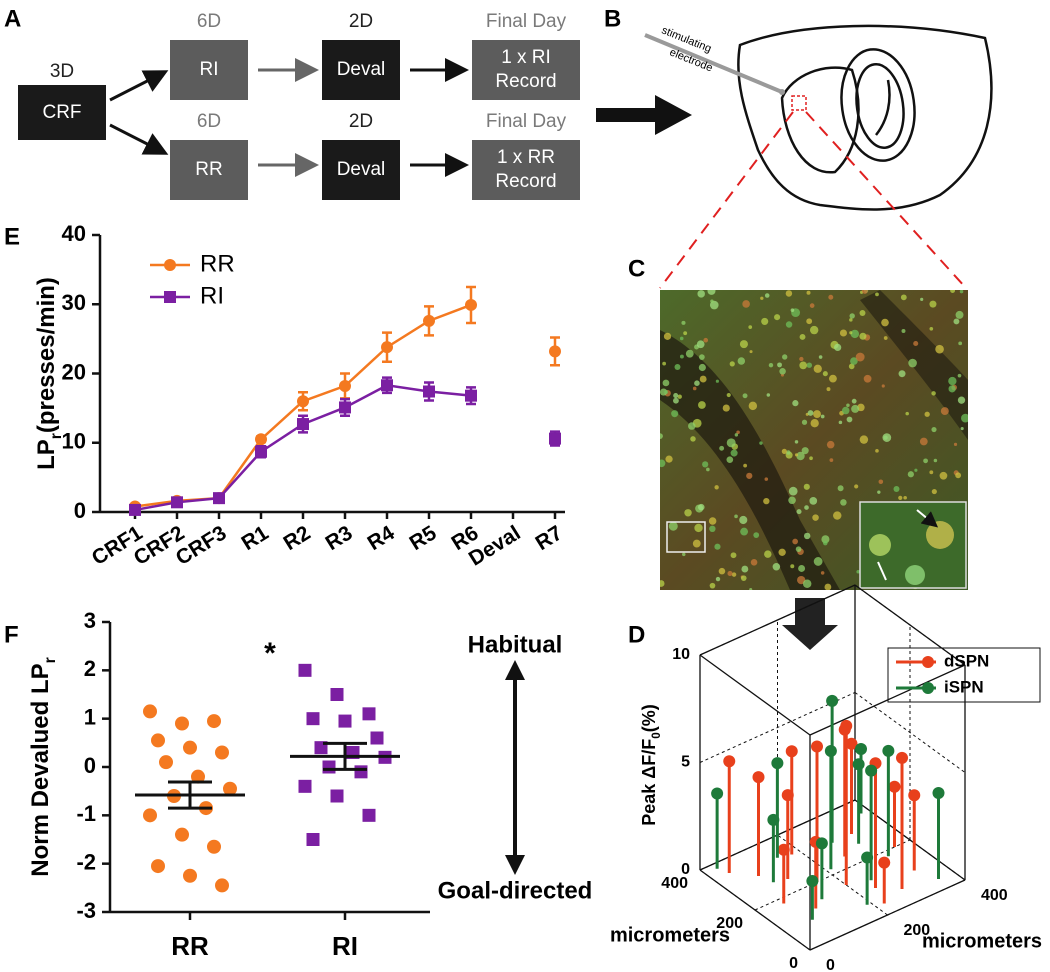  What do you see at coordinates (270, 653) in the screenshot?
I see `significance: *` at bounding box center [270, 653].